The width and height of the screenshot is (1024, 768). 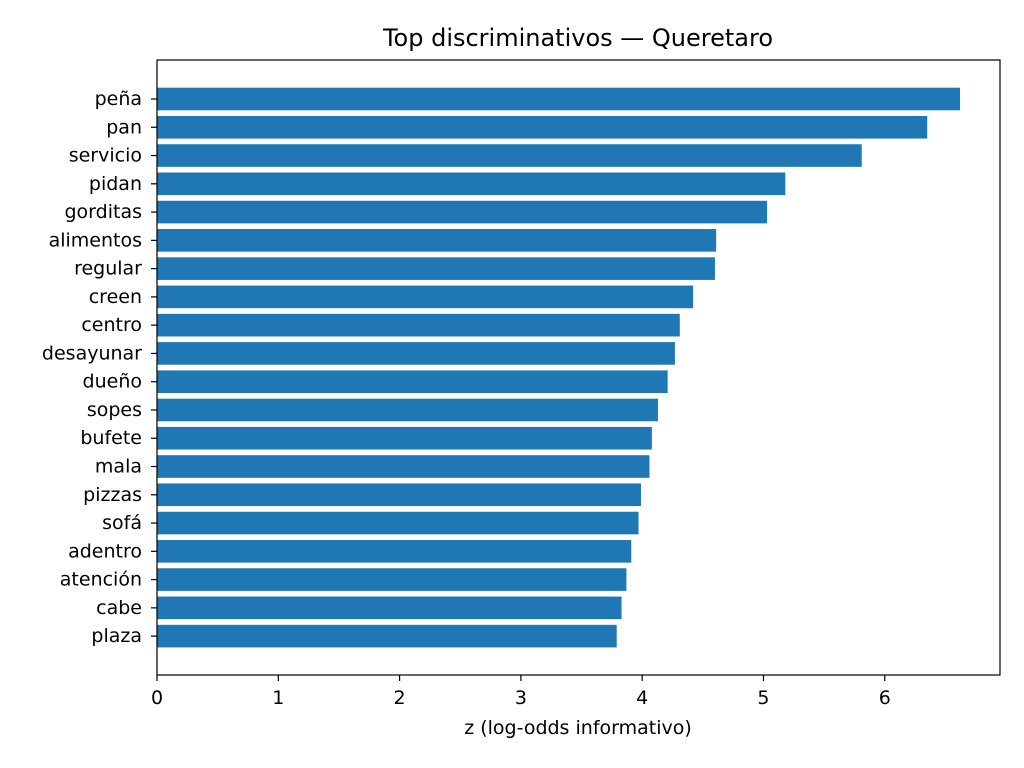 What do you see at coordinates (118, 99) in the screenshot?
I see `y-tick-label: peña` at bounding box center [118, 99].